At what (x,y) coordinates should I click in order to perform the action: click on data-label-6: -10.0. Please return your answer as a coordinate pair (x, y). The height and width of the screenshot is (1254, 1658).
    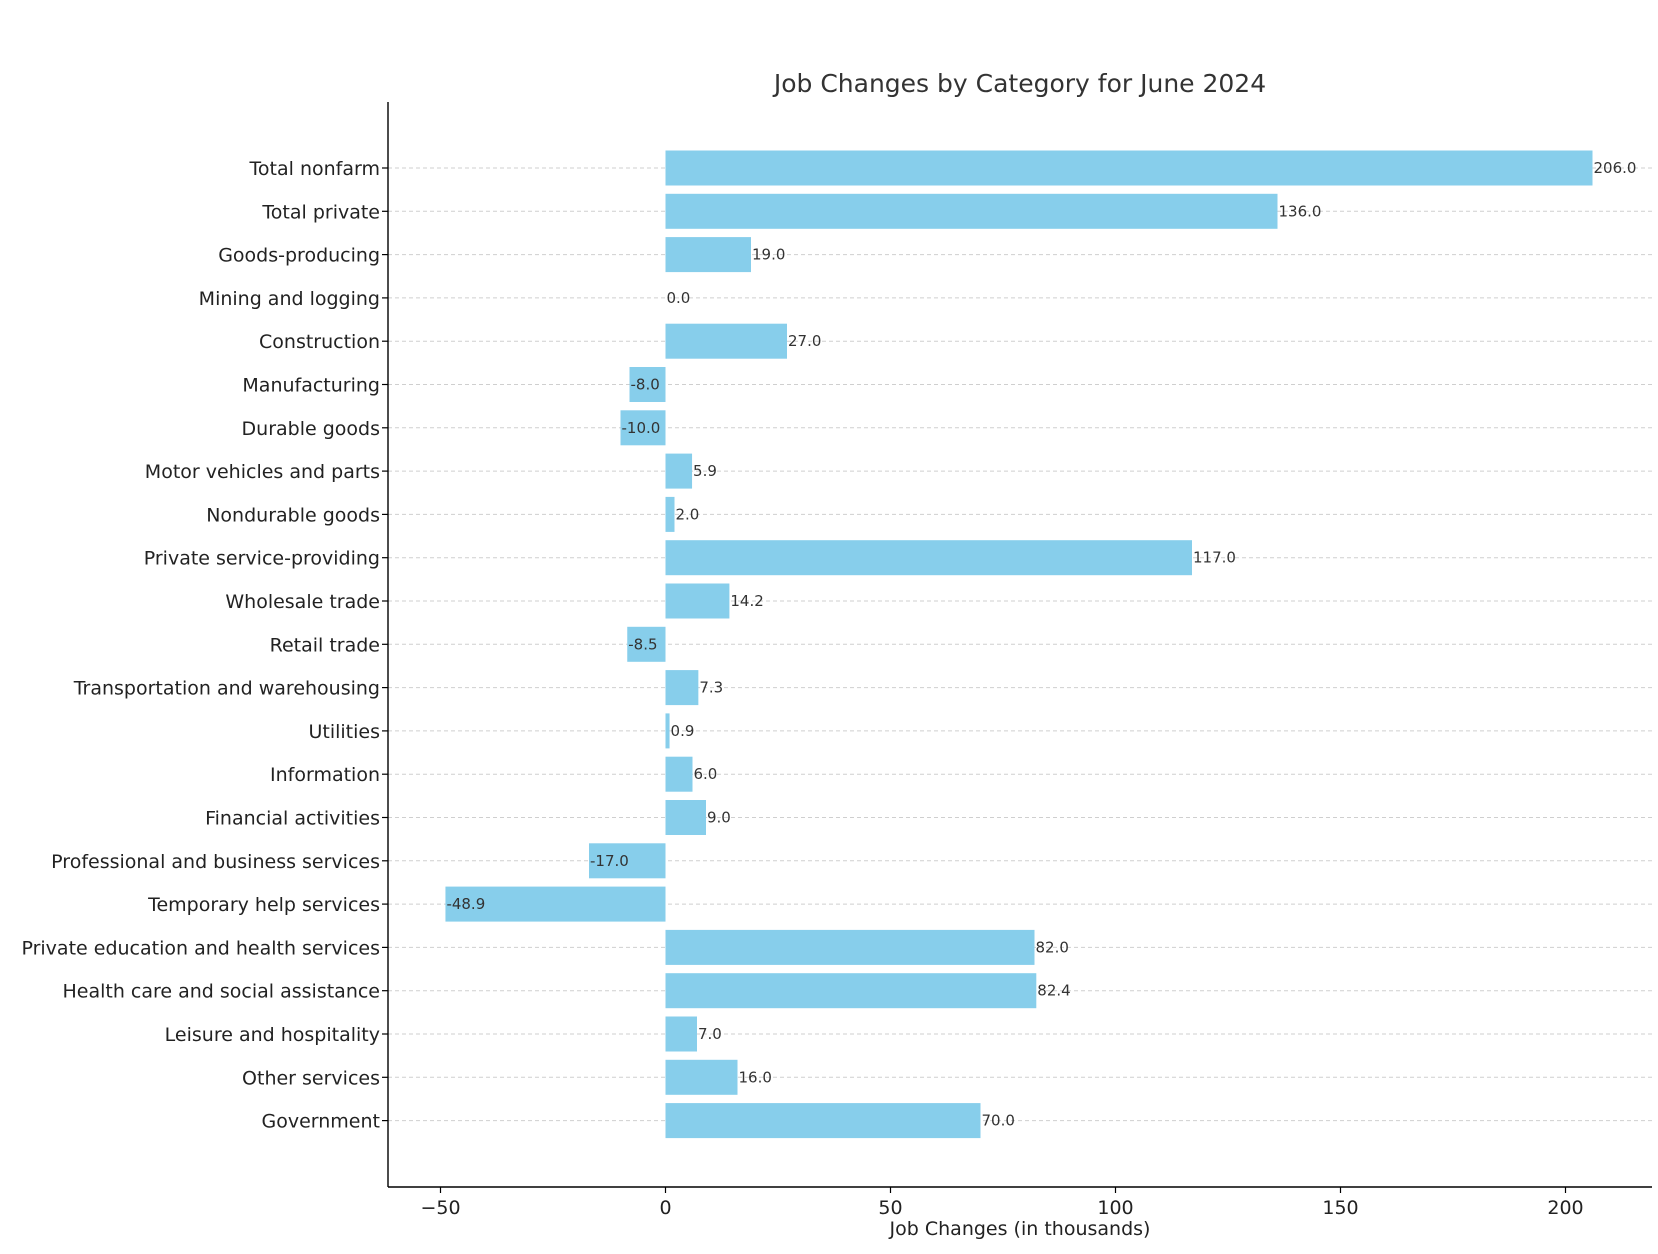
    Looking at the image, I should click on (641, 428).